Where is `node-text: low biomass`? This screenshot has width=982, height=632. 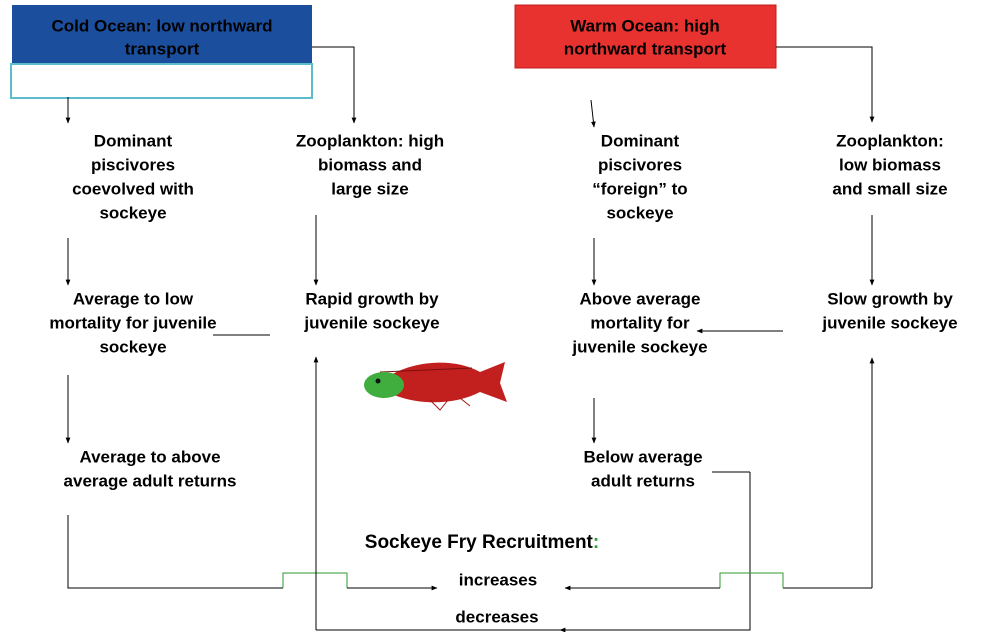
node-text: low biomass is located at coordinates (890, 164).